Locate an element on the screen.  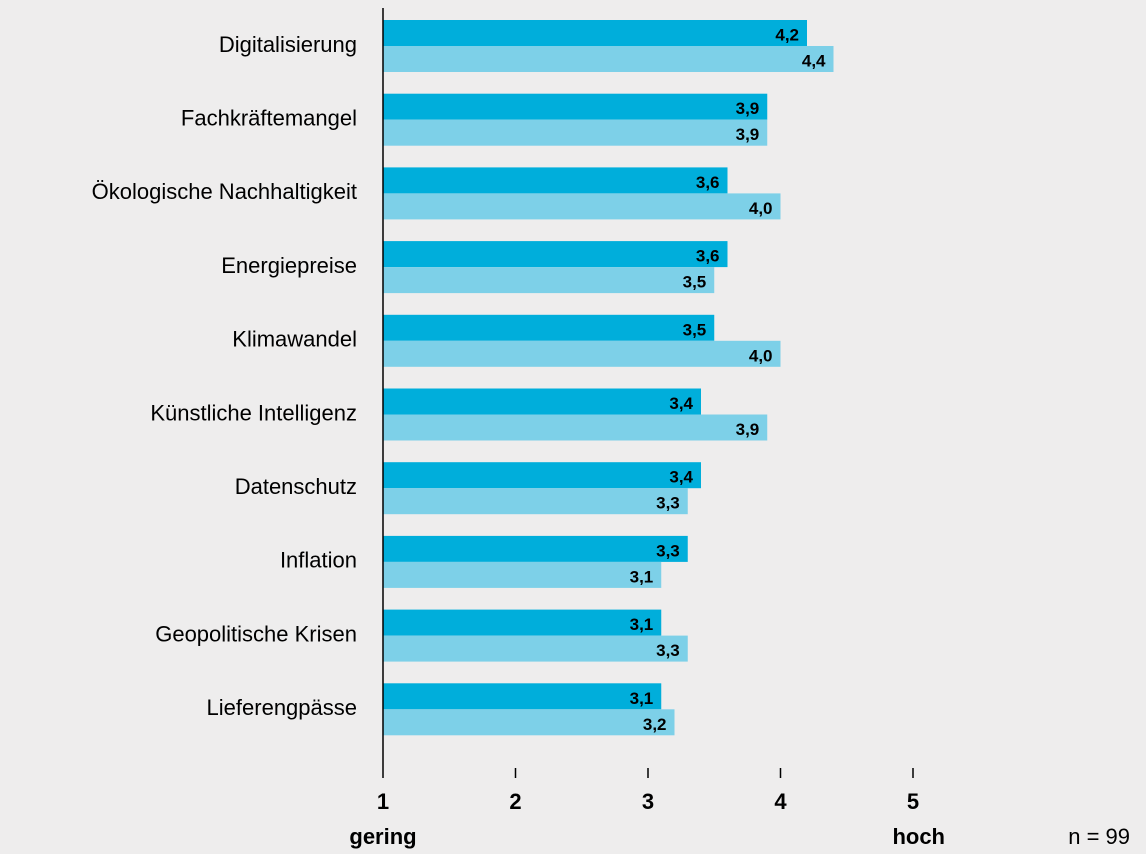
category-label: Ökologische Nachhaltigkeit is located at coordinates (224, 191).